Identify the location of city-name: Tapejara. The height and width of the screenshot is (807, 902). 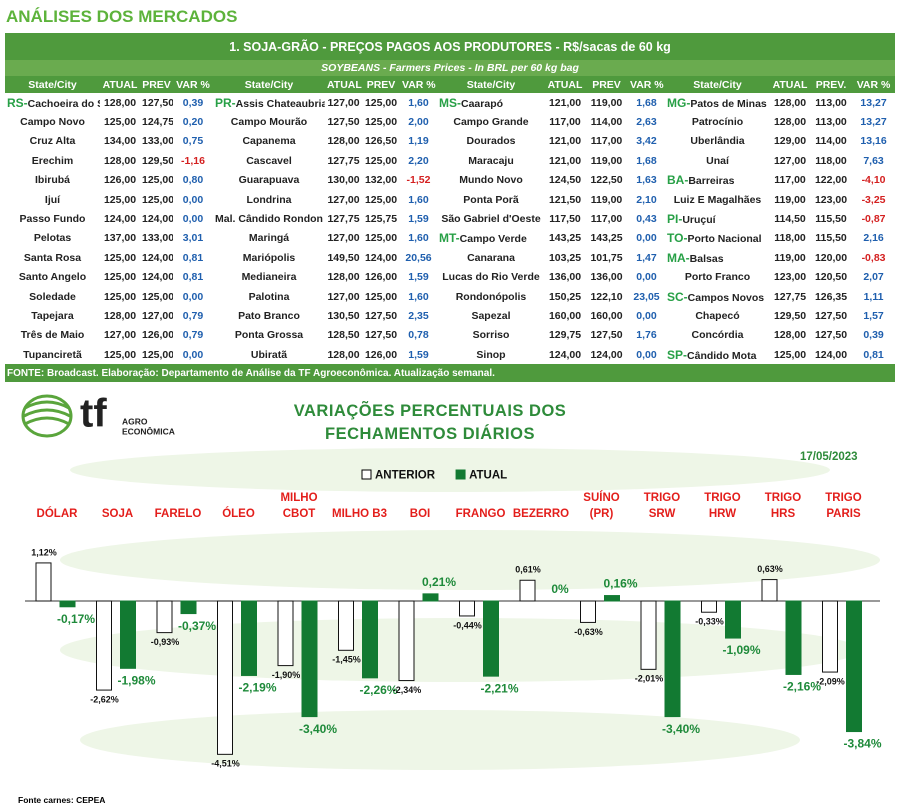
(52, 315).